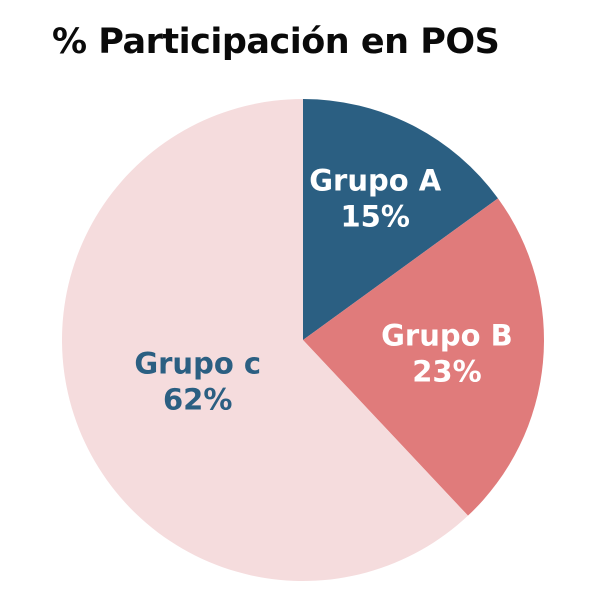  I want to click on pie-slice-grupo-a, so click(400, 219).